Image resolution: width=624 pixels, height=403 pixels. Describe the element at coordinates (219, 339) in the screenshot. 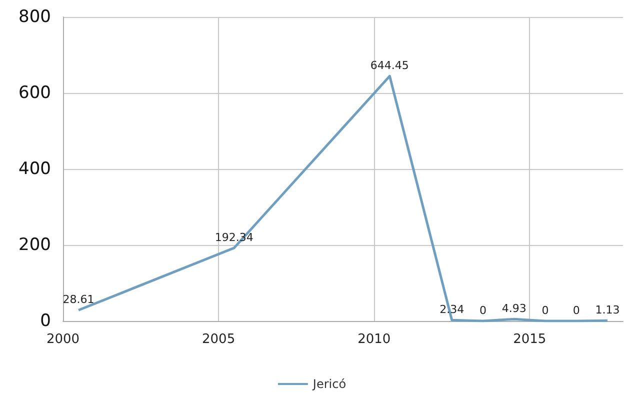

I see `x-tick-label: 2005` at that location.